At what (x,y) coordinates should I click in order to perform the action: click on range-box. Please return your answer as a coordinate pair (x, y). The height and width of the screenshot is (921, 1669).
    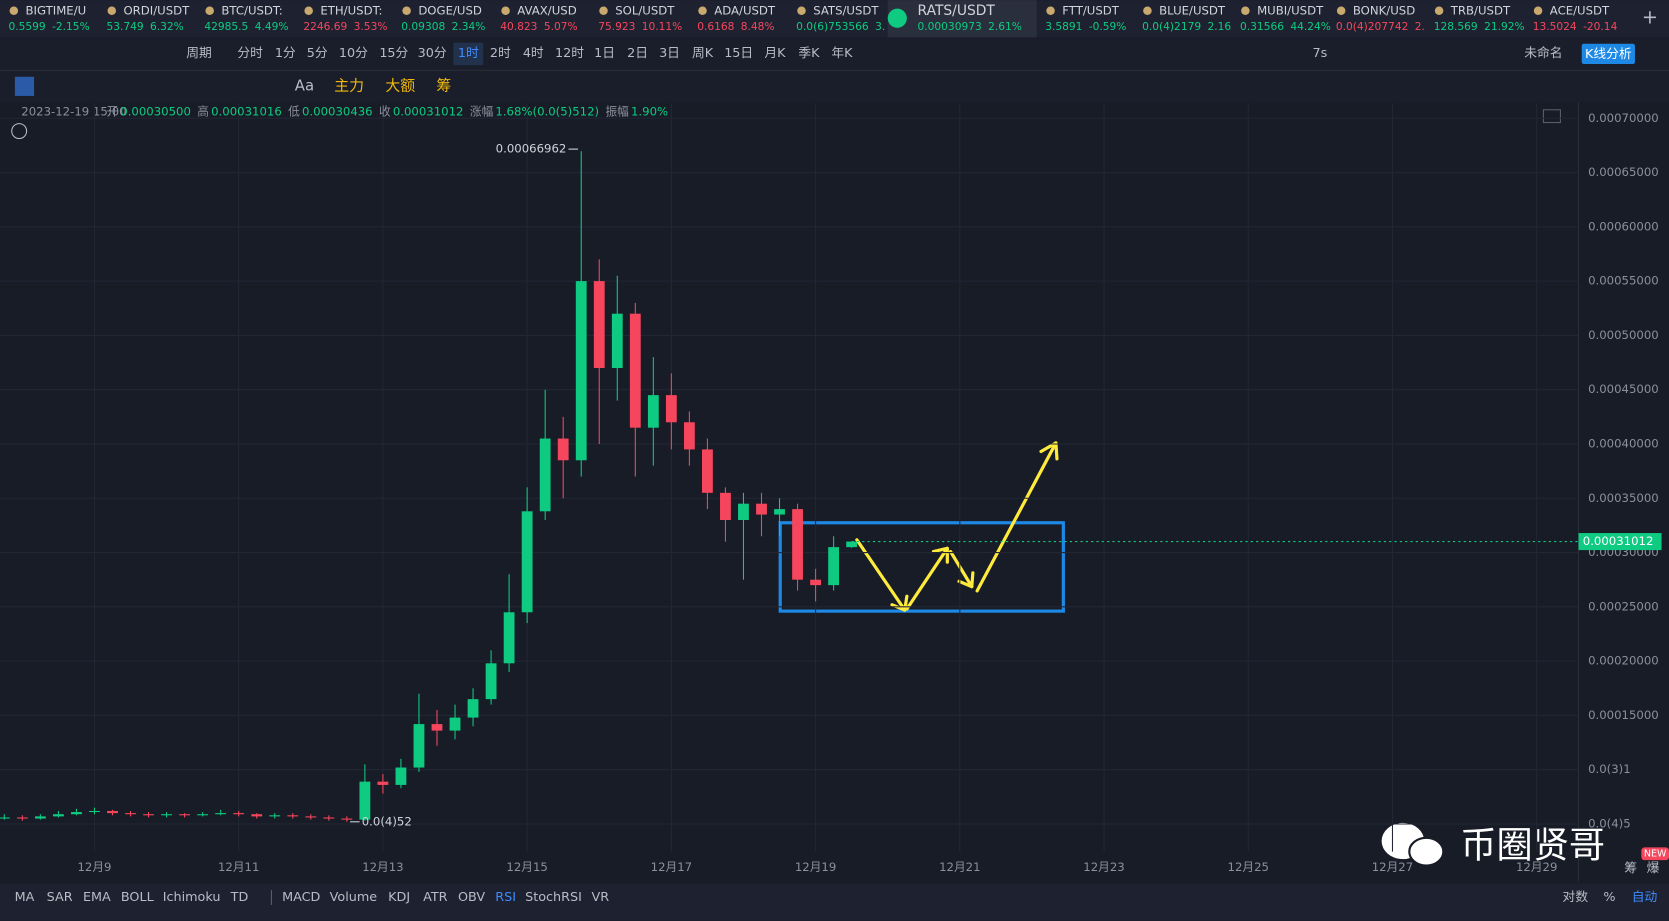
    Looking at the image, I should click on (921, 567).